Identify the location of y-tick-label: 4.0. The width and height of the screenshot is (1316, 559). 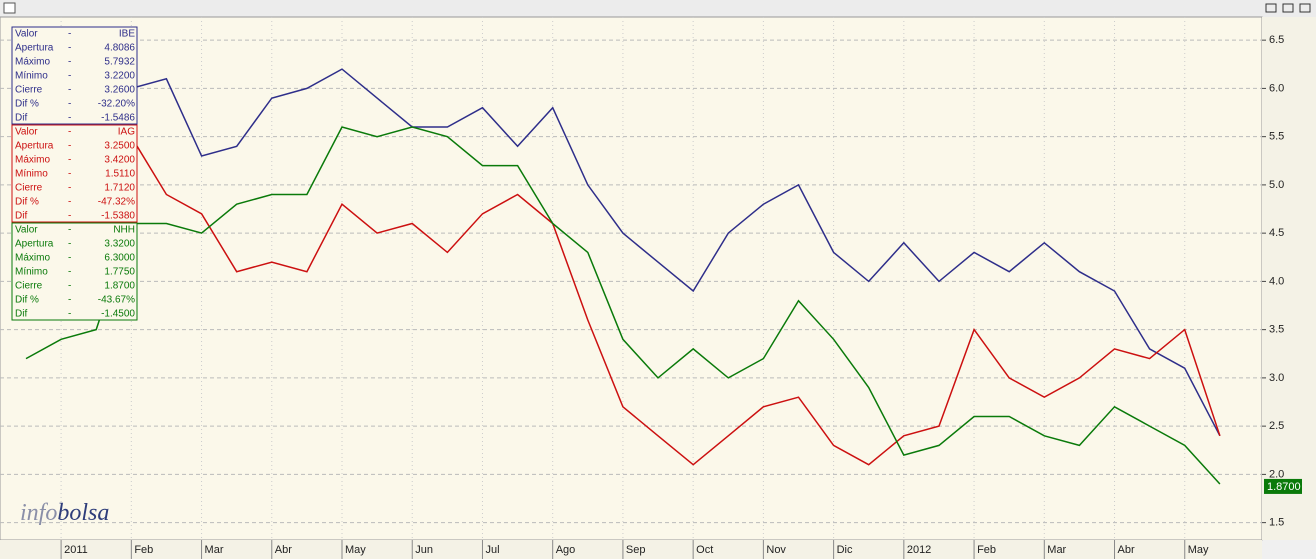
(1276, 281).